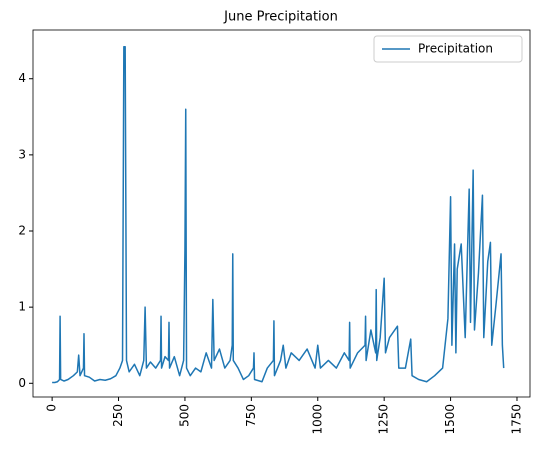 This screenshot has width=534, height=455. What do you see at coordinates (184, 415) in the screenshot?
I see `x-tick-label: 500` at bounding box center [184, 415].